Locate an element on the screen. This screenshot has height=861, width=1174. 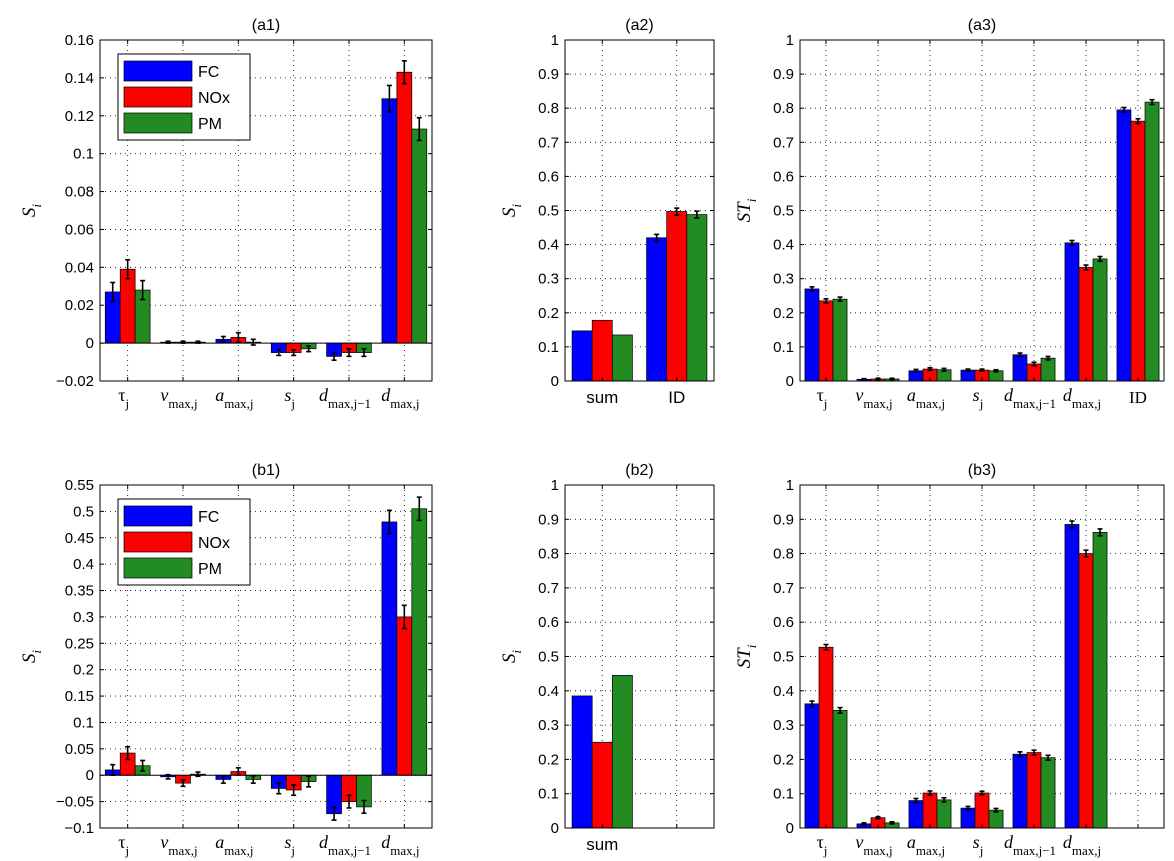
y-tick-label: 0.08 is located at coordinates (79, 192).